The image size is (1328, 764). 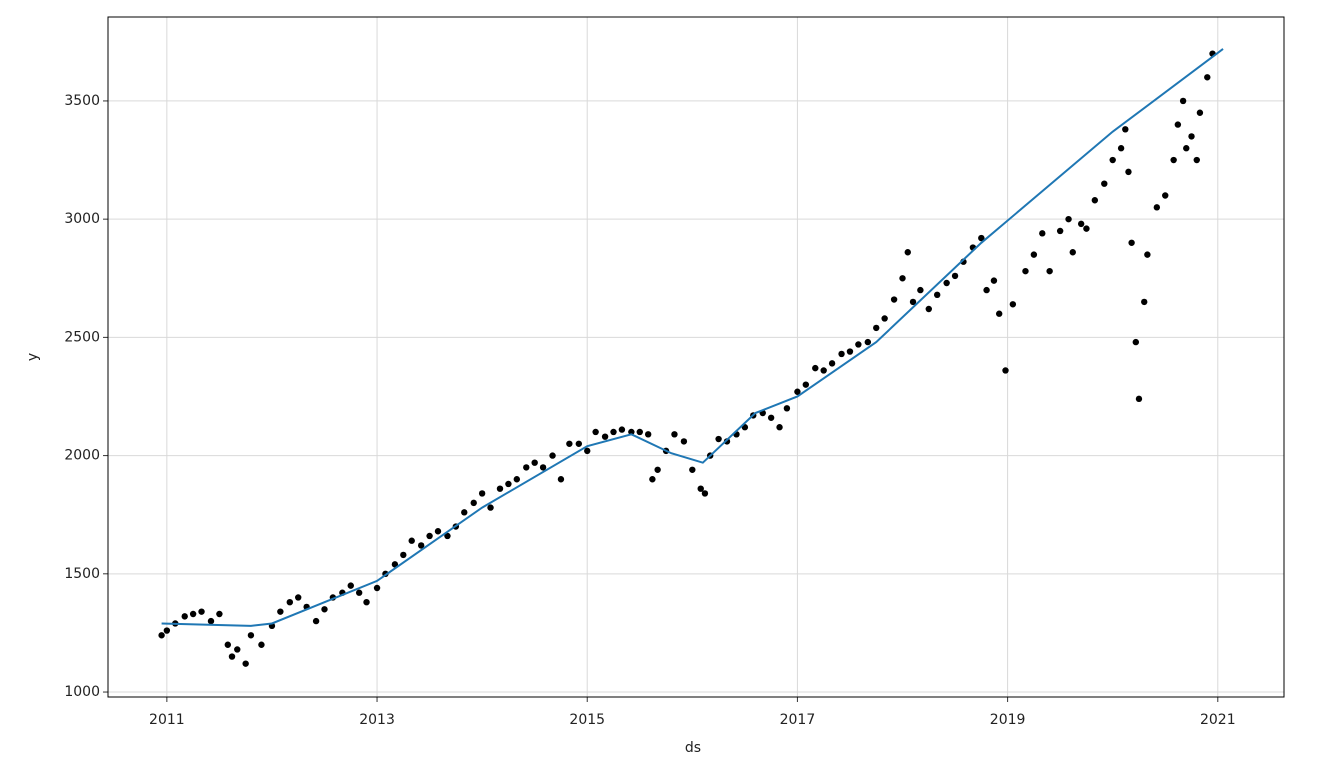 I want to click on y-tick-label: 1500, so click(x=82, y=574).